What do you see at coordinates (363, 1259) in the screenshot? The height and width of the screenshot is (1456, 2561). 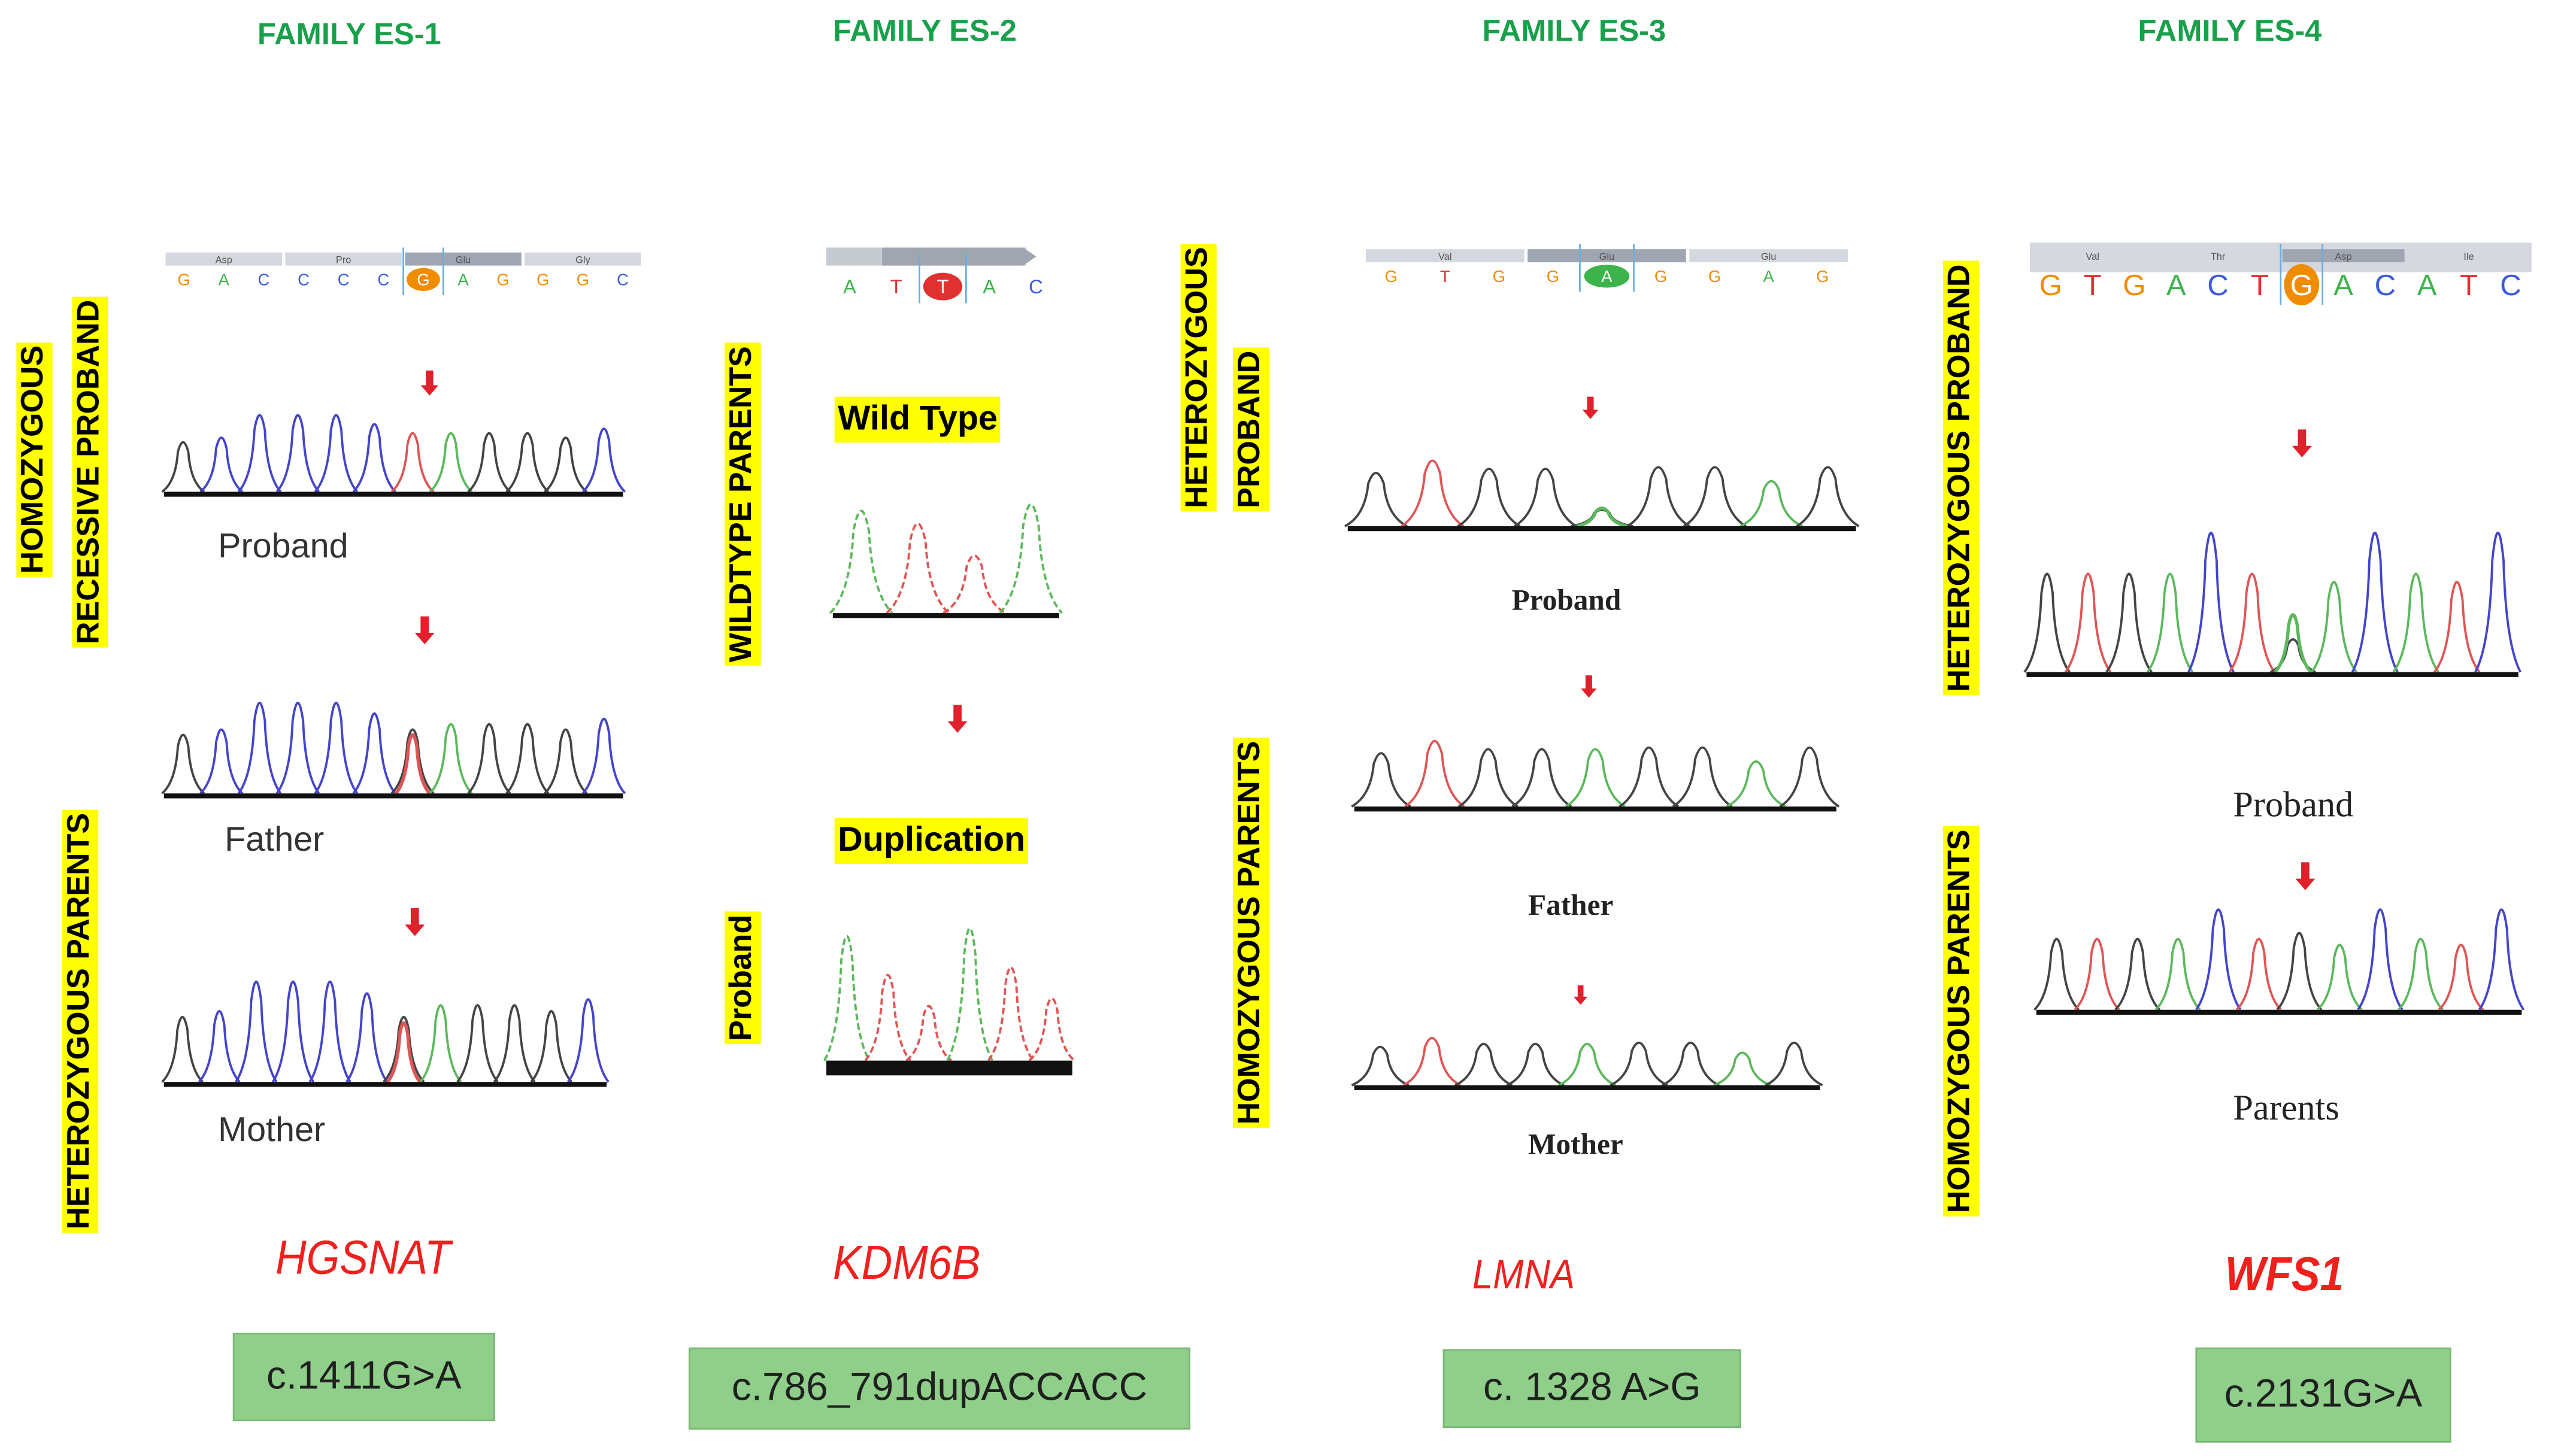 I see `es1-gene-name: HGSNAT` at bounding box center [363, 1259].